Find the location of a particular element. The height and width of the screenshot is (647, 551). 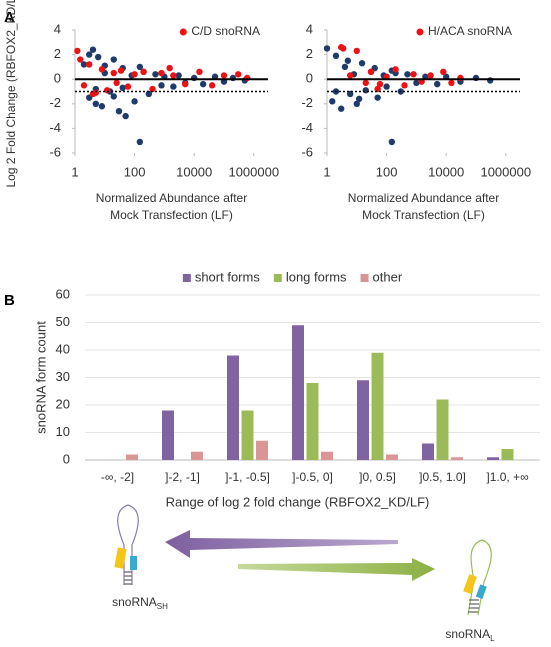

y-tick-label: -4 is located at coordinates (55, 127).